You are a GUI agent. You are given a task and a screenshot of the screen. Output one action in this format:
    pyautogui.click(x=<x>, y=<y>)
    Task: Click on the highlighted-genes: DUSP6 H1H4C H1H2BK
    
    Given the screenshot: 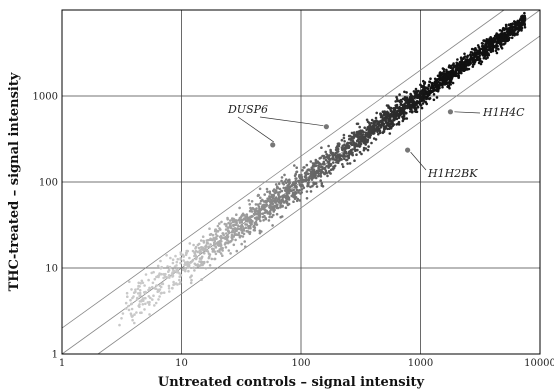 What is the action you would take?
    pyautogui.click(x=376, y=141)
    